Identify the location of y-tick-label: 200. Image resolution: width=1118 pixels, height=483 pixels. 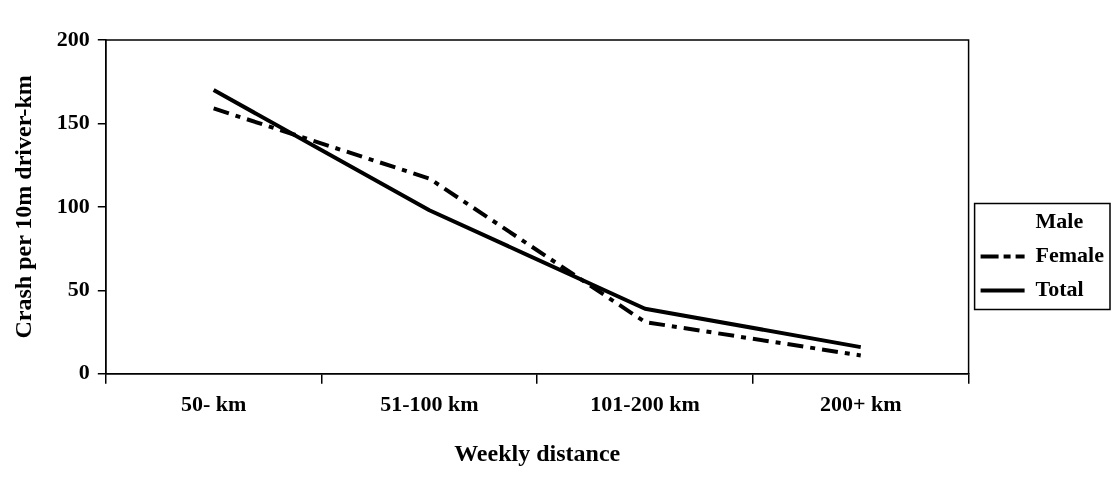
(73, 38).